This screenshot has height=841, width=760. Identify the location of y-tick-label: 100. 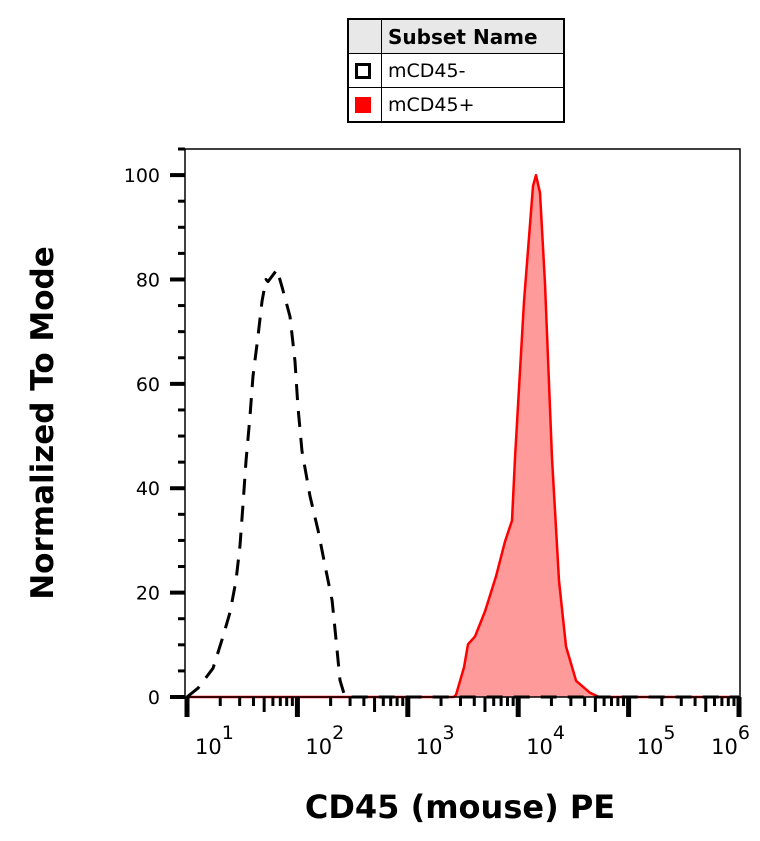
(142, 176).